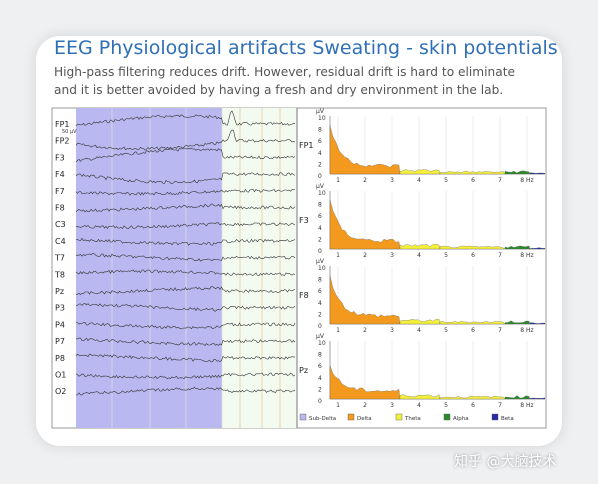 This screenshot has height=484, width=598. I want to click on legend-label: Beta, so click(507, 419).